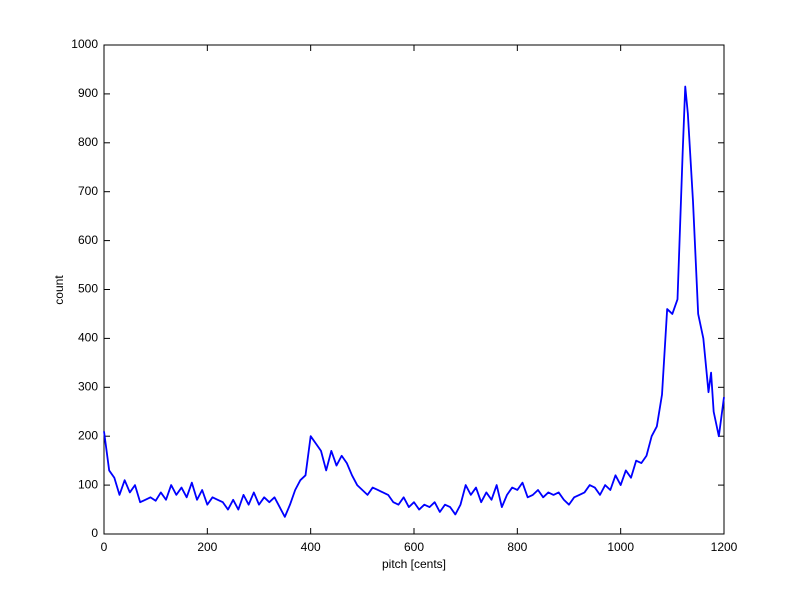 Image resolution: width=800 pixels, height=605 pixels. Describe the element at coordinates (84, 44) in the screenshot. I see `y-tick-label: 1000` at that location.